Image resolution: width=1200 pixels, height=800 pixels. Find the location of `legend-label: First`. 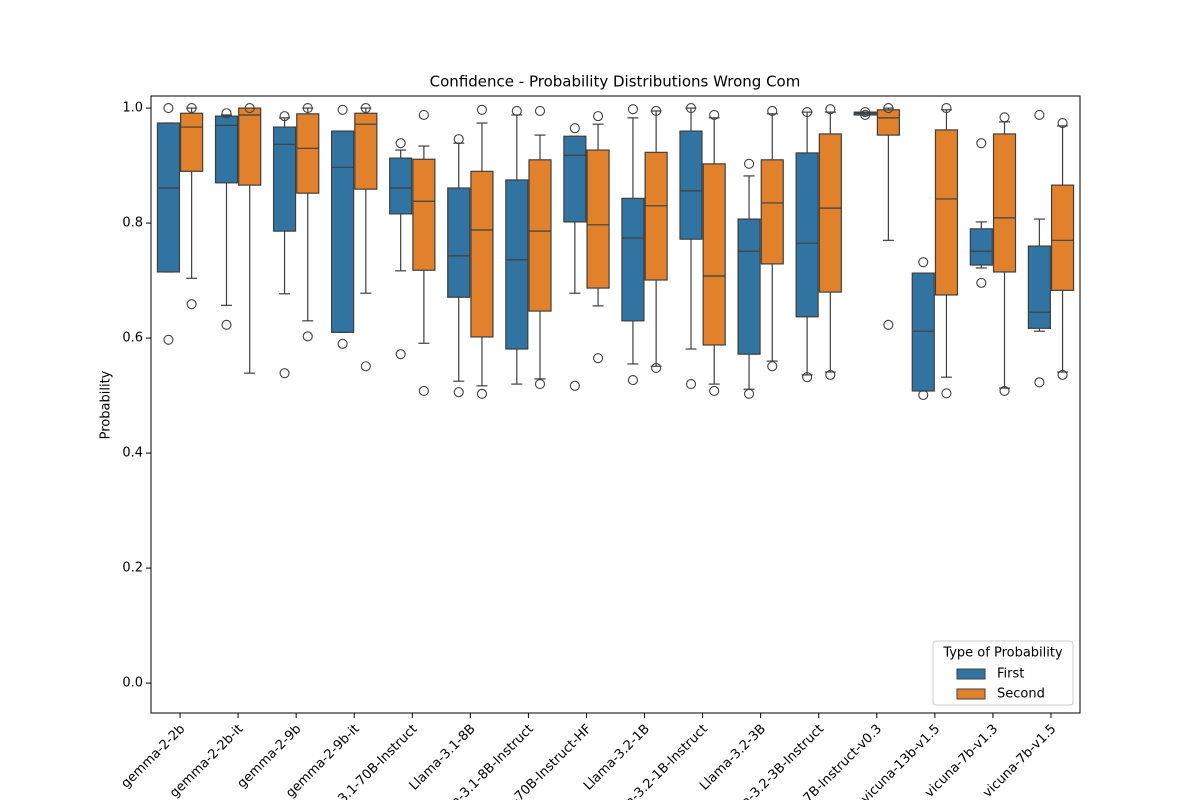

legend-label: First is located at coordinates (1010, 674).